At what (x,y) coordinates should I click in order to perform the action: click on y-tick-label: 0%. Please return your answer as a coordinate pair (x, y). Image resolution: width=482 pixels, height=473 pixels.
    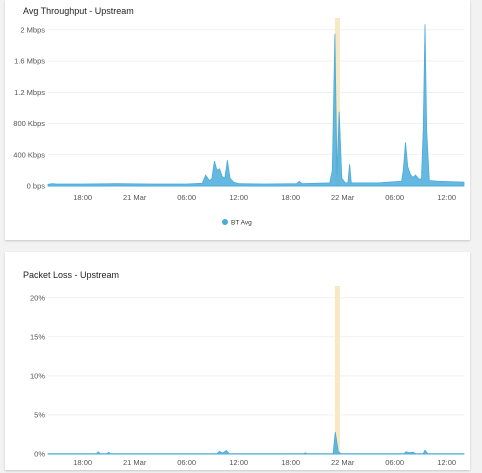
    Looking at the image, I should click on (39, 454).